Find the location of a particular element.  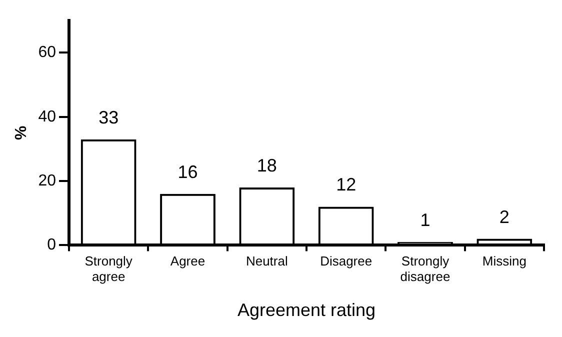

y-tick-label: 40 is located at coordinates (47, 117).